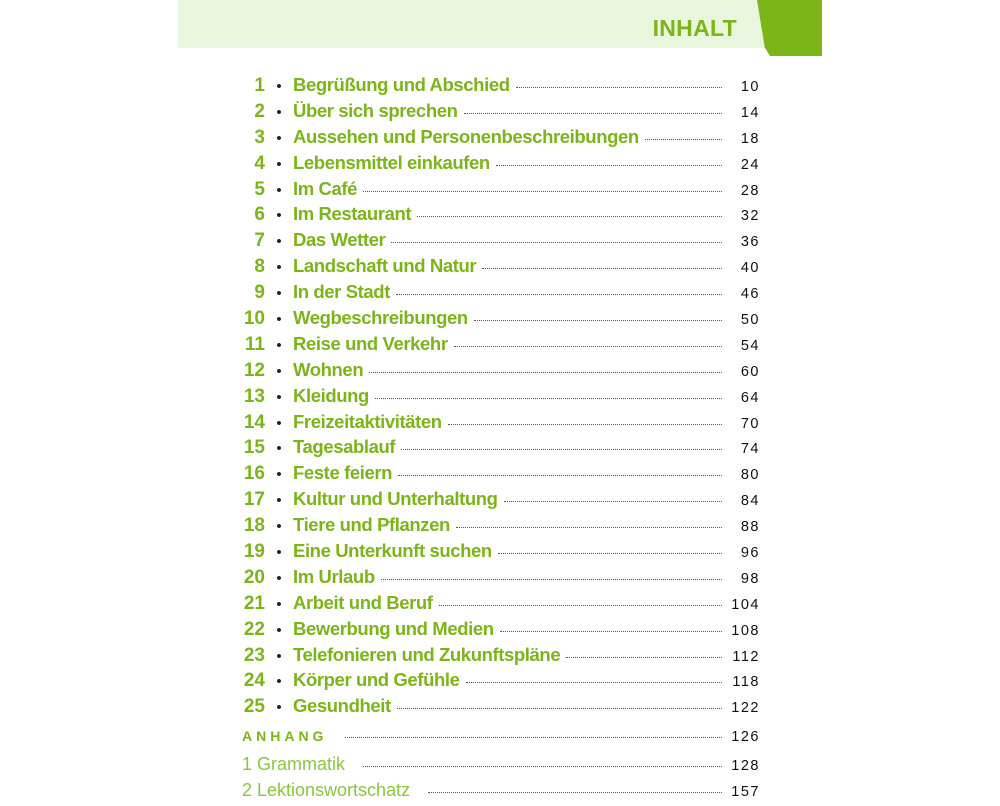 The height and width of the screenshot is (806, 1000). Describe the element at coordinates (750, 320) in the screenshot. I see `page-number: 50` at that location.